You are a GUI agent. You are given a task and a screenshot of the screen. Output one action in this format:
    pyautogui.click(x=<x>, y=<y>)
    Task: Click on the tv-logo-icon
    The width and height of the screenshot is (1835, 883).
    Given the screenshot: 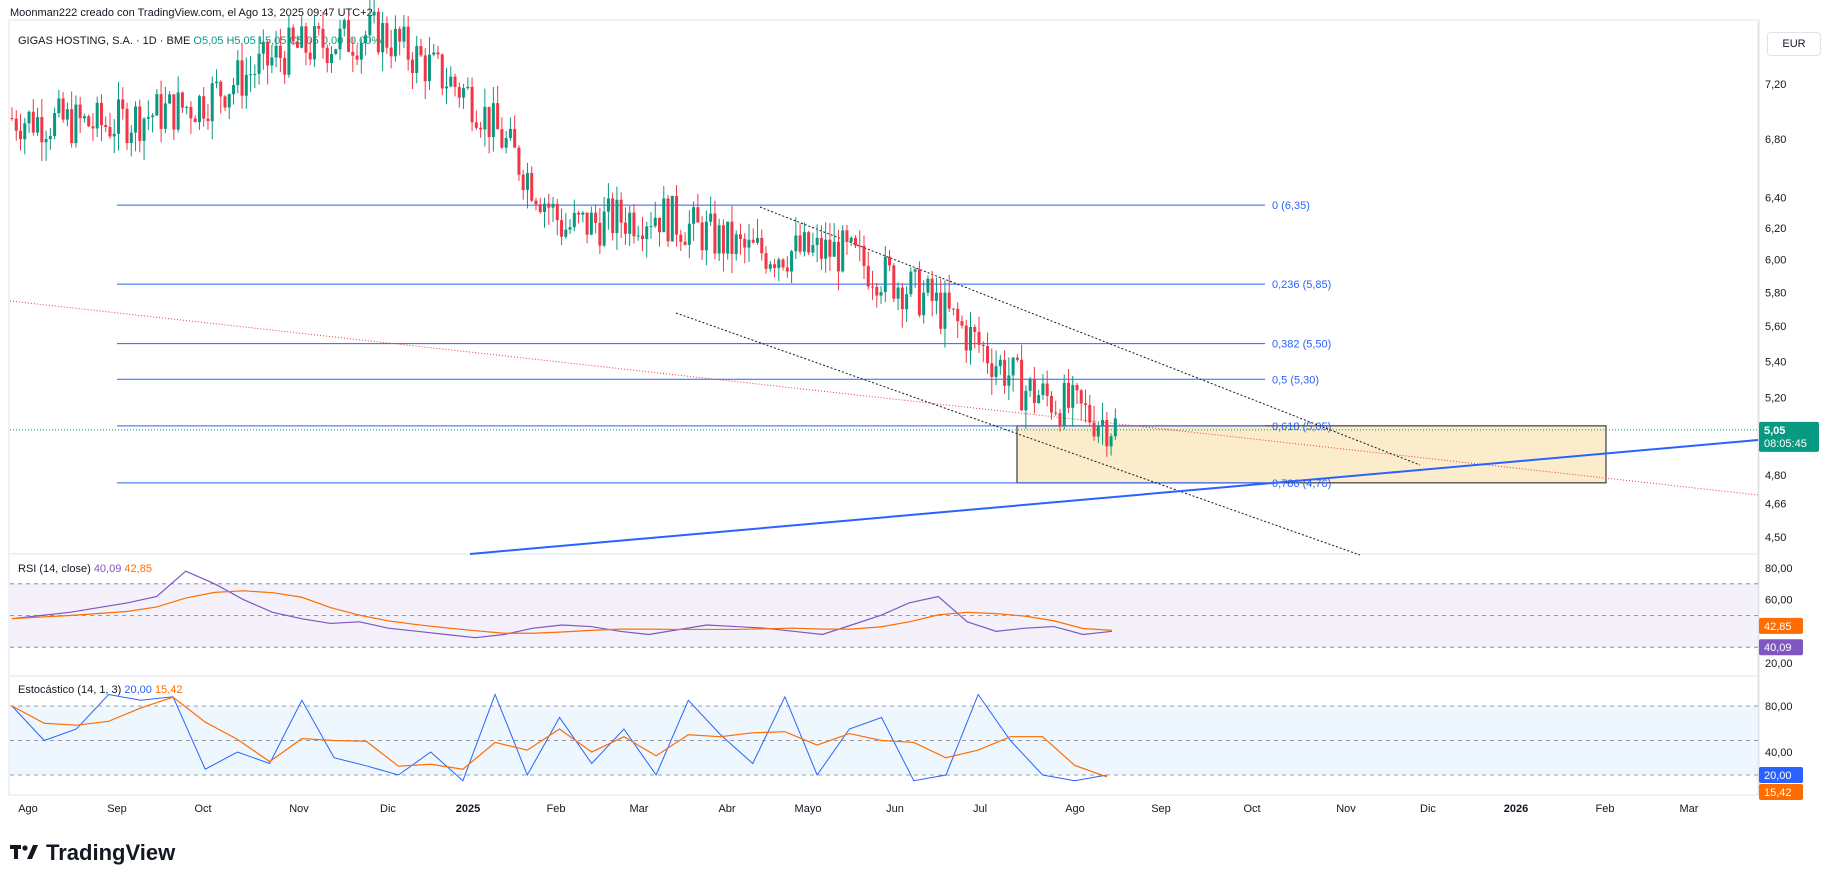 What is the action you would take?
    pyautogui.click(x=25, y=854)
    